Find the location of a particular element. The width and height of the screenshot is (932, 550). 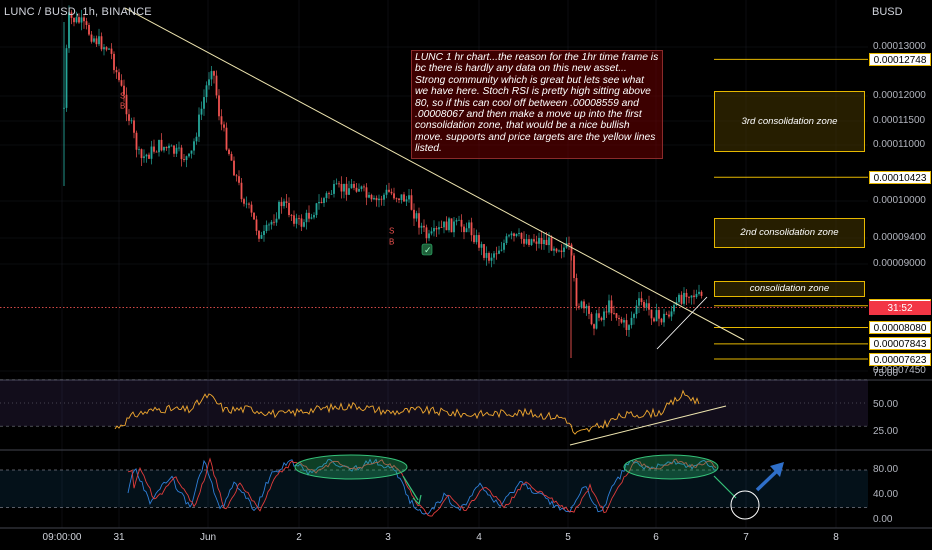

price-axis-tick: 0.00011500 is located at coordinates (899, 120).